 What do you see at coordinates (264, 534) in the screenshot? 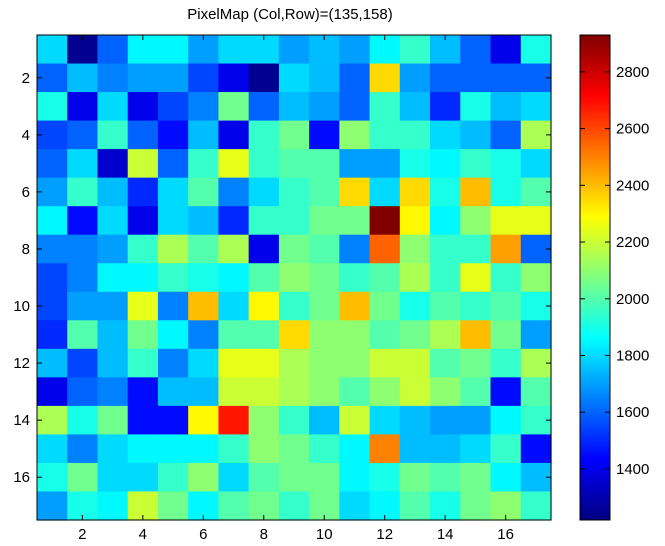
I see `x-tick-label: 8` at bounding box center [264, 534].